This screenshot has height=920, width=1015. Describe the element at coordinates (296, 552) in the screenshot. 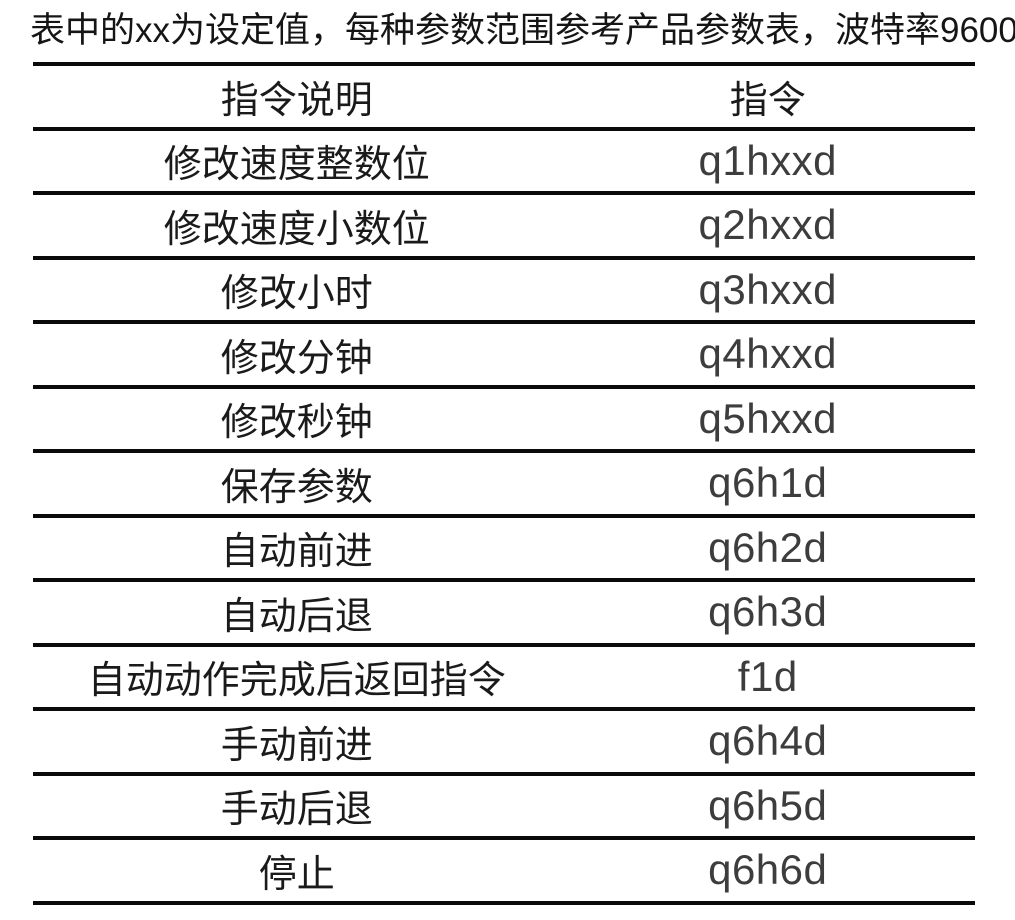

I see `description-cell: 自动前进` at that location.